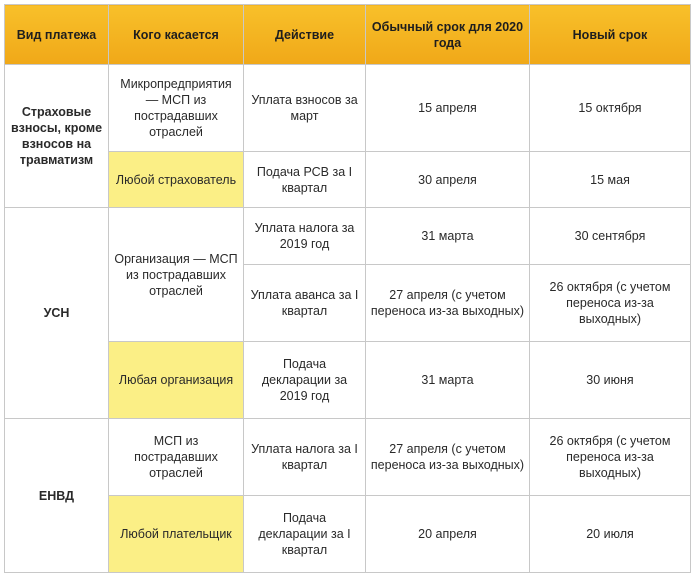  I want to click on header-payment-type: Вид платежа, so click(56, 34).